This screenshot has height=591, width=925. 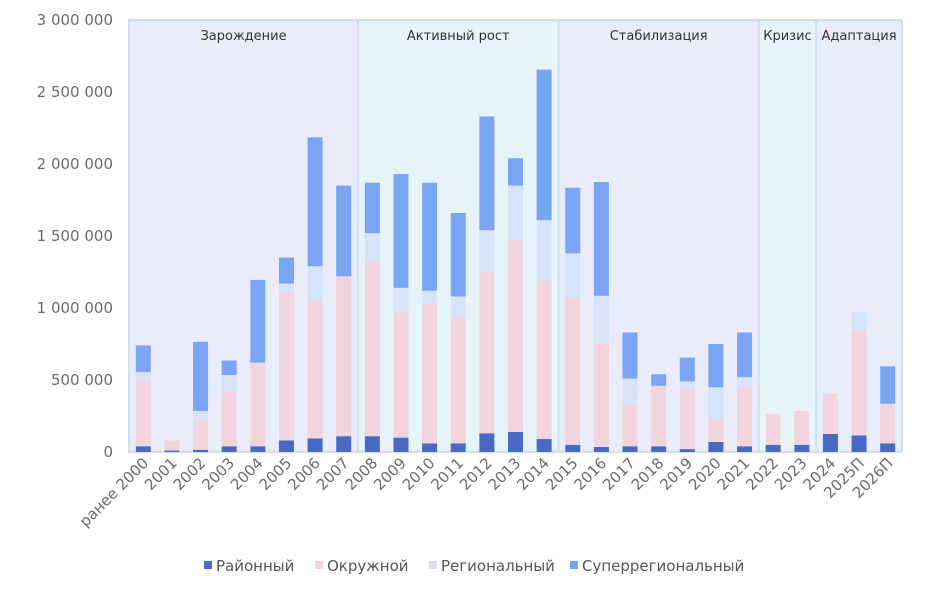 What do you see at coordinates (492, 566) in the screenshot?
I see `legend-item: Региональный` at bounding box center [492, 566].